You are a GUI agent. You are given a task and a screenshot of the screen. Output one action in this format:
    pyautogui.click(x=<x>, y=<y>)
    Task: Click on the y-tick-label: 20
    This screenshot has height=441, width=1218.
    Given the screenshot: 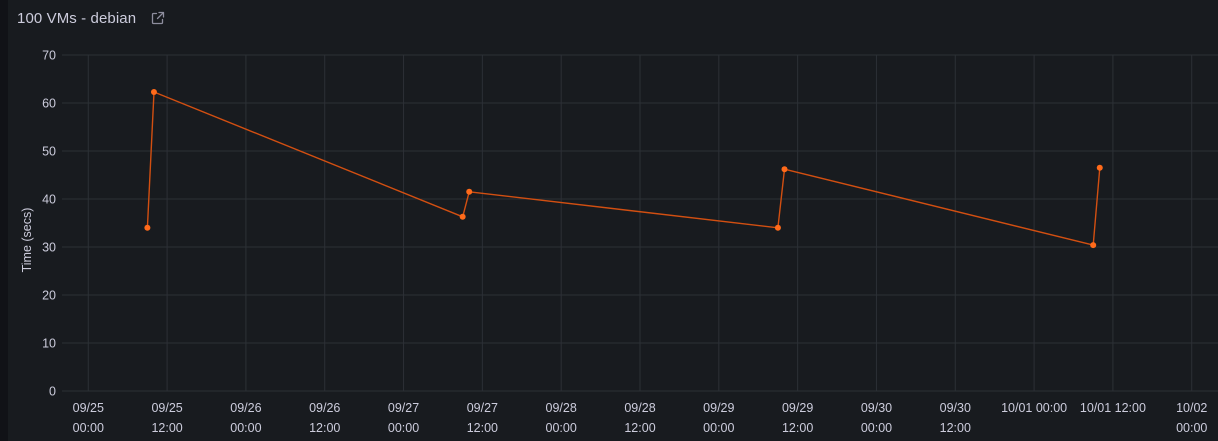 What is the action you would take?
    pyautogui.click(x=49, y=296)
    